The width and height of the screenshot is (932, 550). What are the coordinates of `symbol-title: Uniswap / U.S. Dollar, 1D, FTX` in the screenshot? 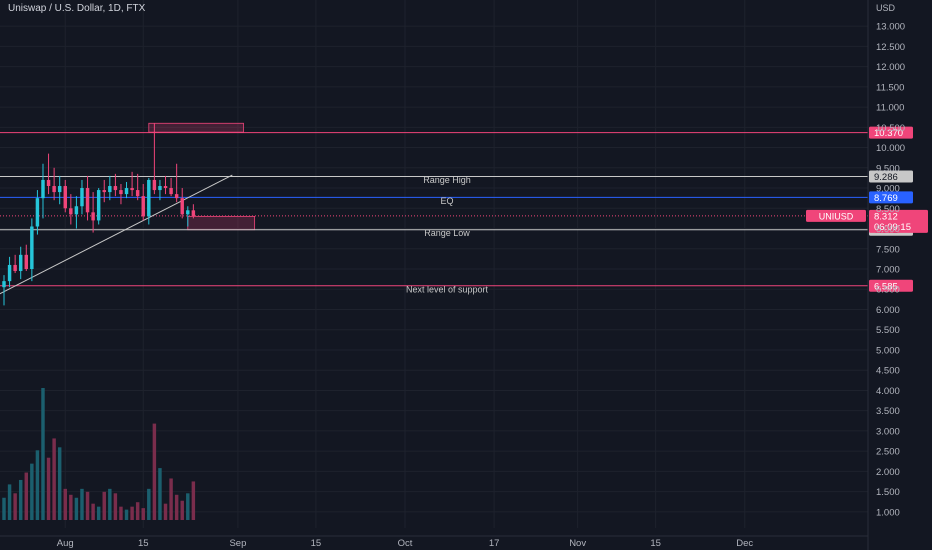 It's located at (77, 8).